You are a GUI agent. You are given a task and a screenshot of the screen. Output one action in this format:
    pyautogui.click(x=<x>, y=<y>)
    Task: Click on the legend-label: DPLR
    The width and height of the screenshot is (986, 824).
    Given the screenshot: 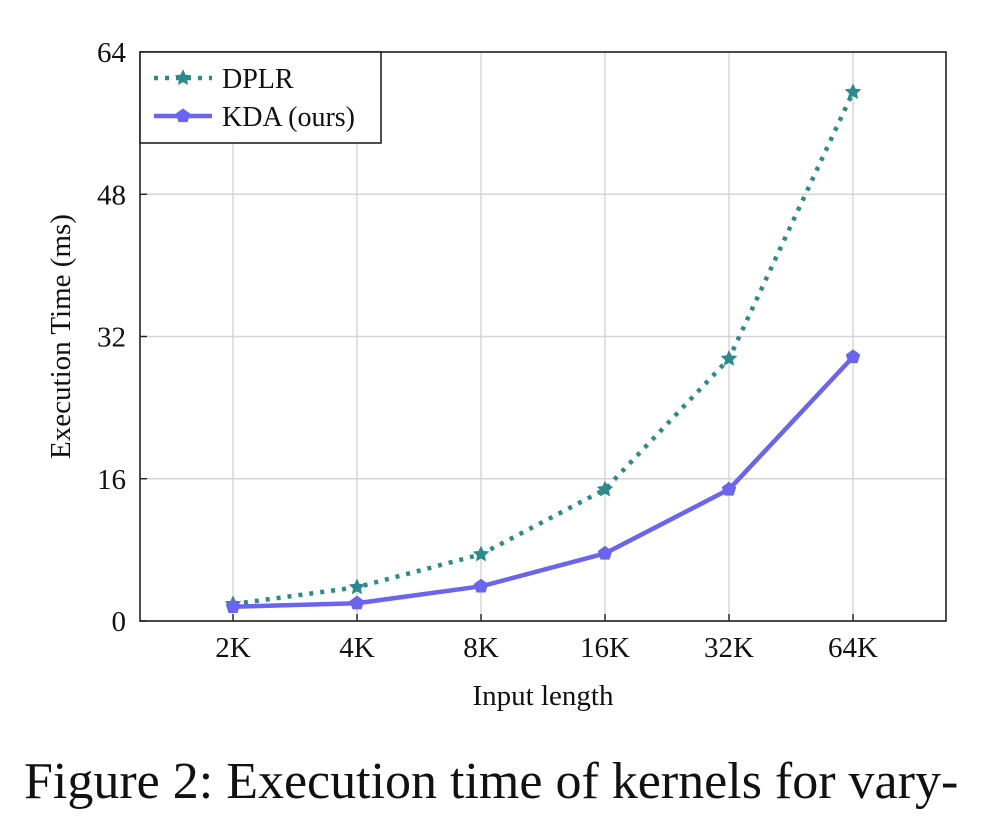 What is the action you would take?
    pyautogui.click(x=258, y=79)
    